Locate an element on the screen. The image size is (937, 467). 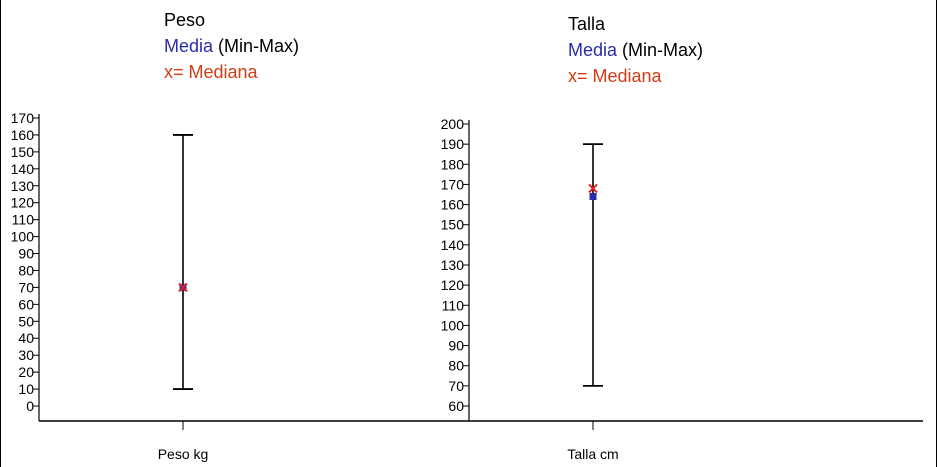
y-tick-label: 20 is located at coordinates (26, 372).